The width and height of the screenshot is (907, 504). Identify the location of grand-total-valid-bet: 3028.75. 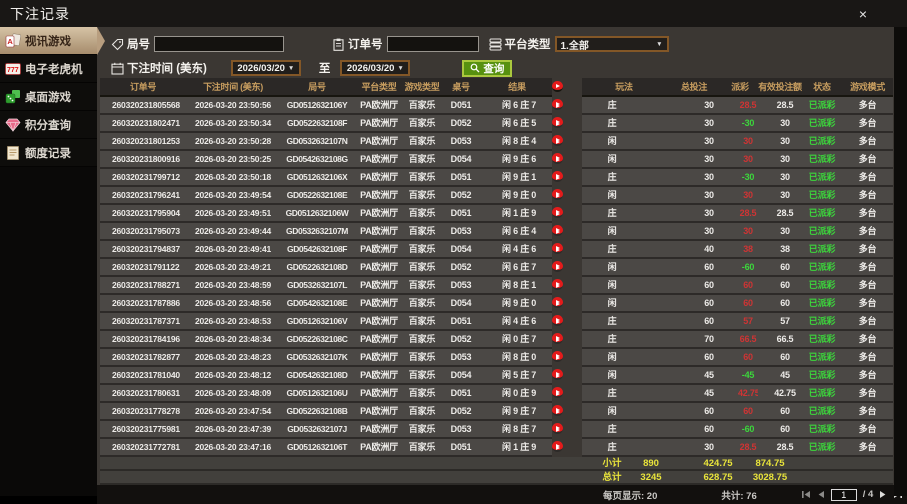
(770, 477).